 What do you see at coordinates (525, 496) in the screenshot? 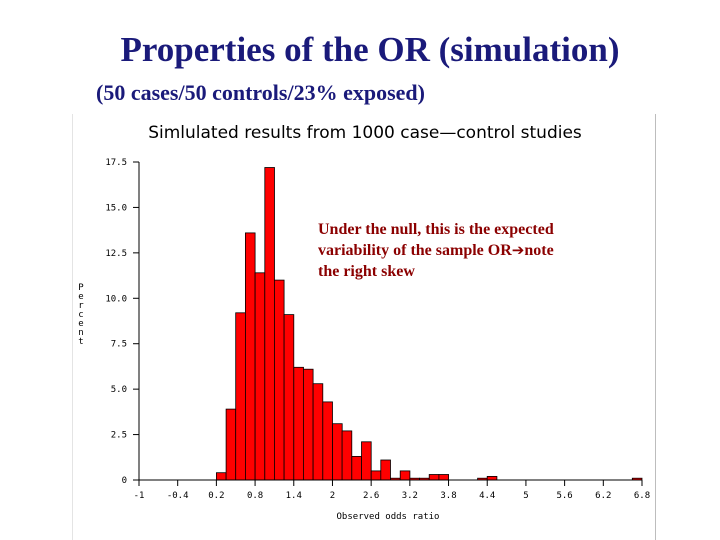
I see `x-tick-label: 5` at bounding box center [525, 496].